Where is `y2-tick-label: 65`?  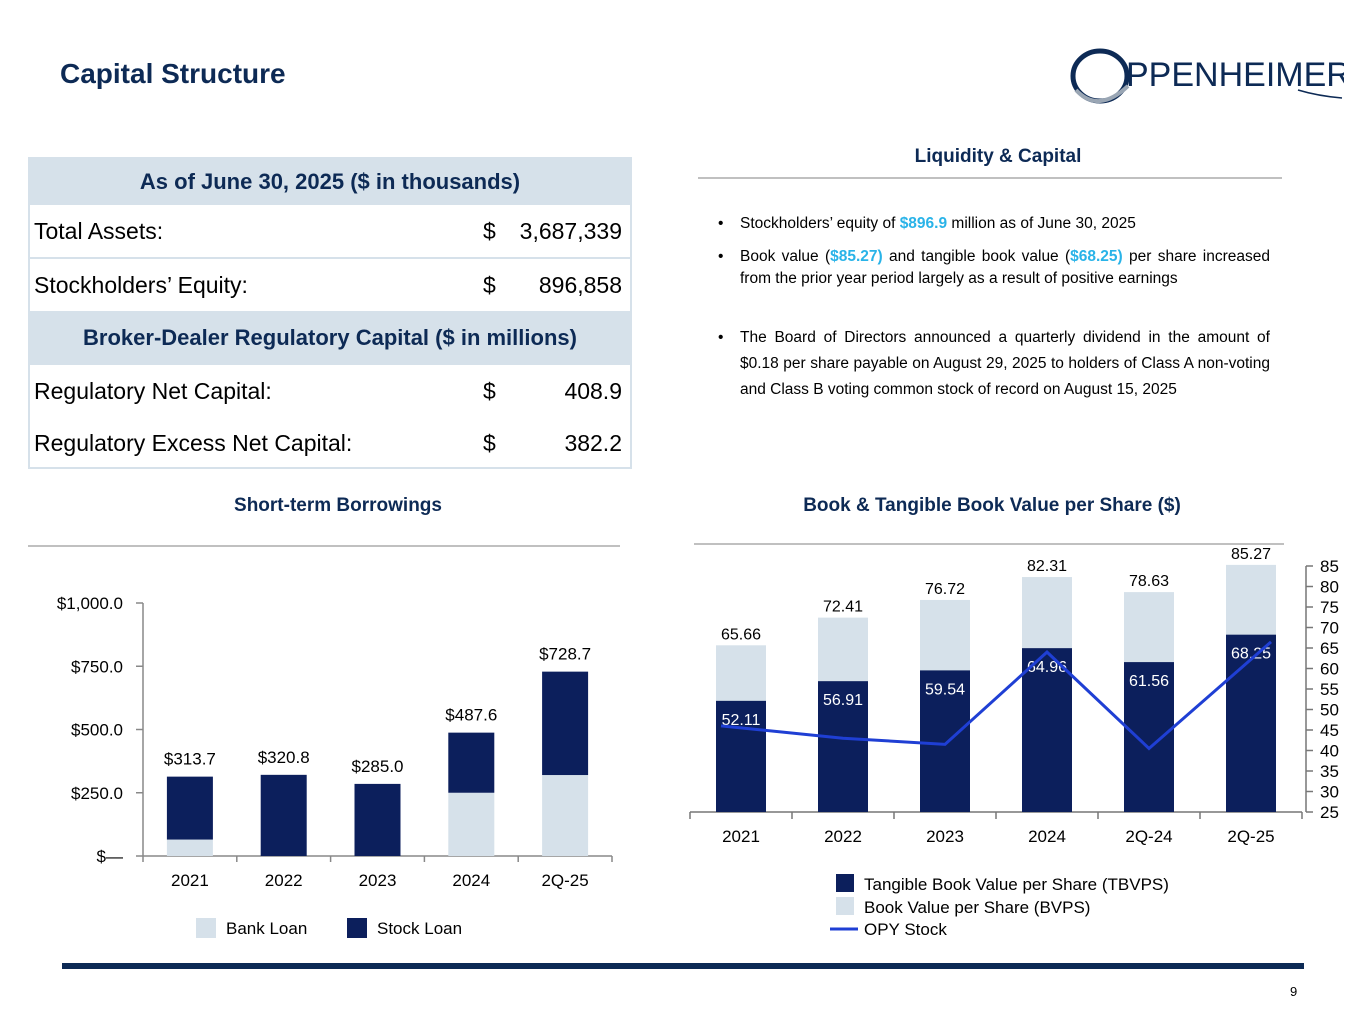 y2-tick-label: 65 is located at coordinates (1329, 648).